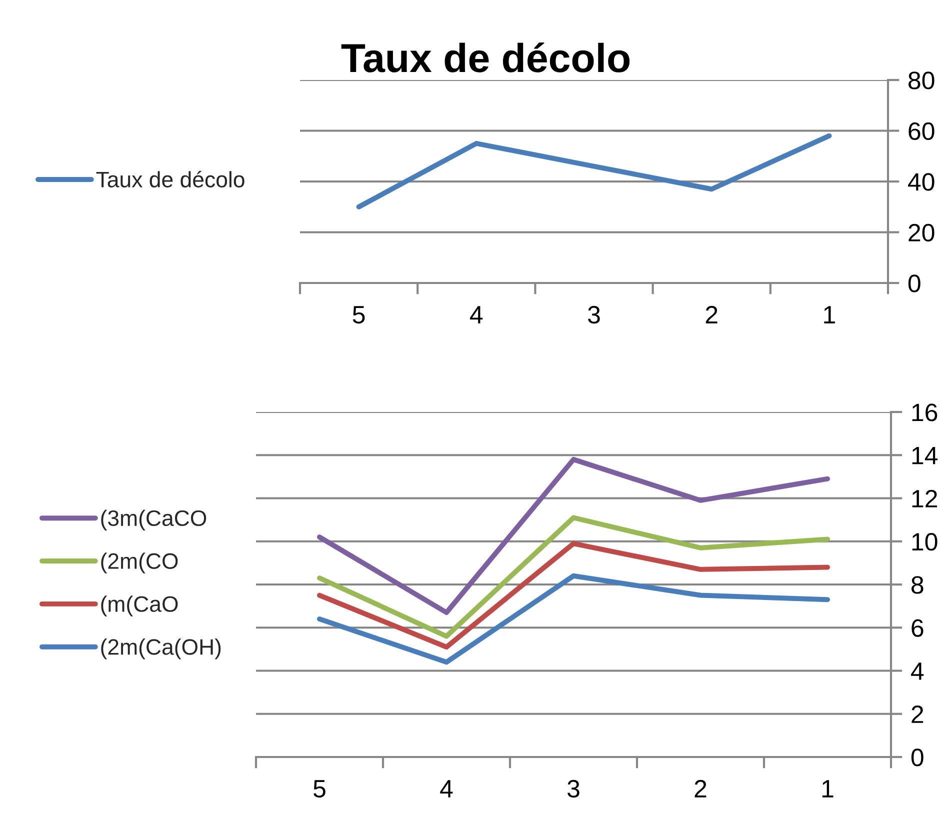  I want to click on legend-label: (2m(CO, so click(139, 563).